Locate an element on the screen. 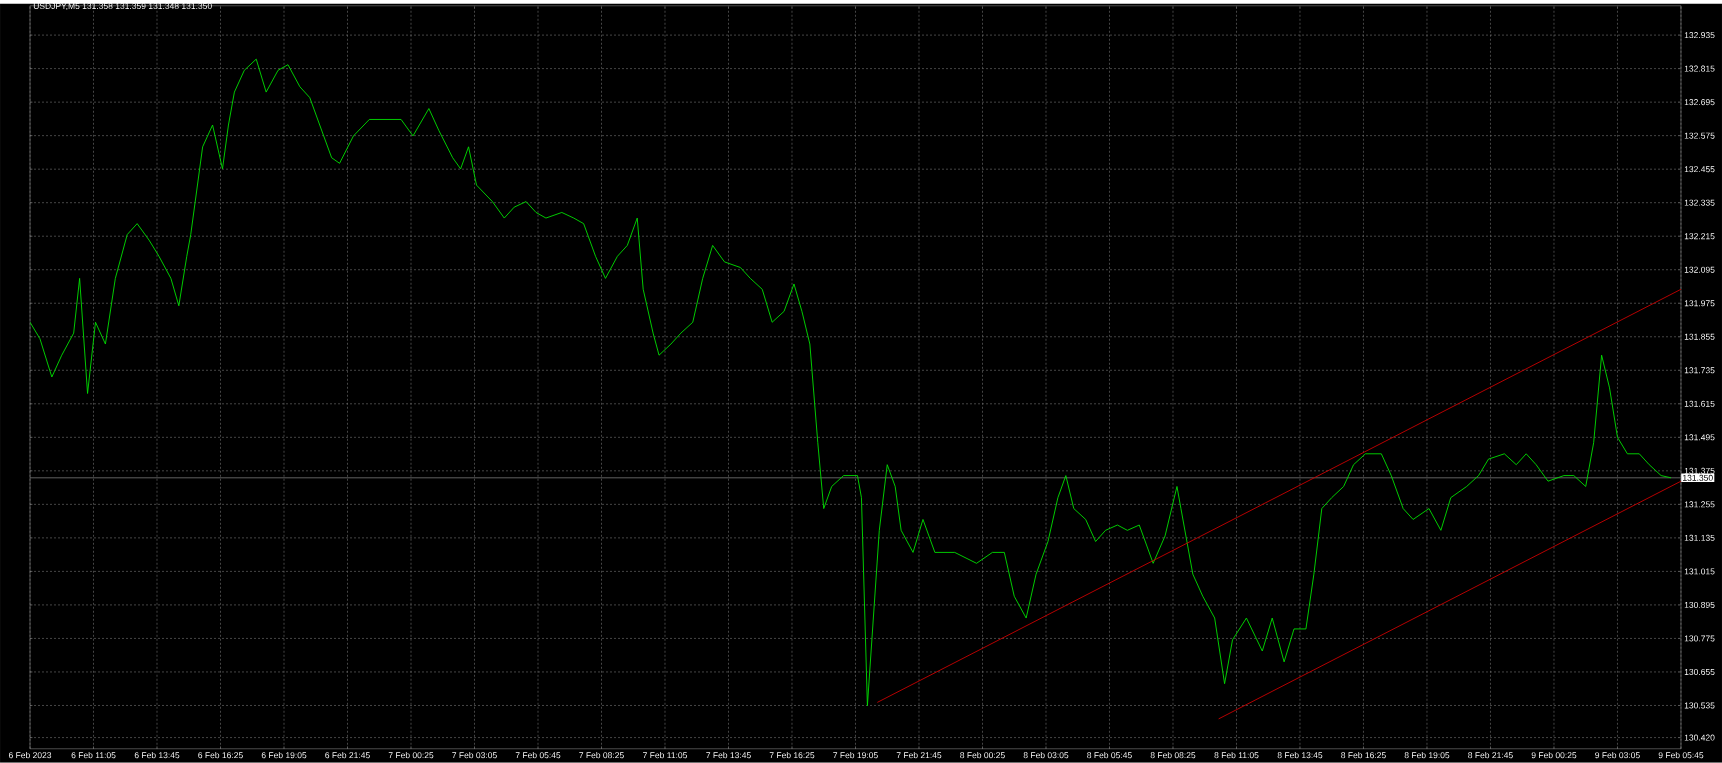  x-tick-label: 8 Feb 13:45 is located at coordinates (1300, 755).